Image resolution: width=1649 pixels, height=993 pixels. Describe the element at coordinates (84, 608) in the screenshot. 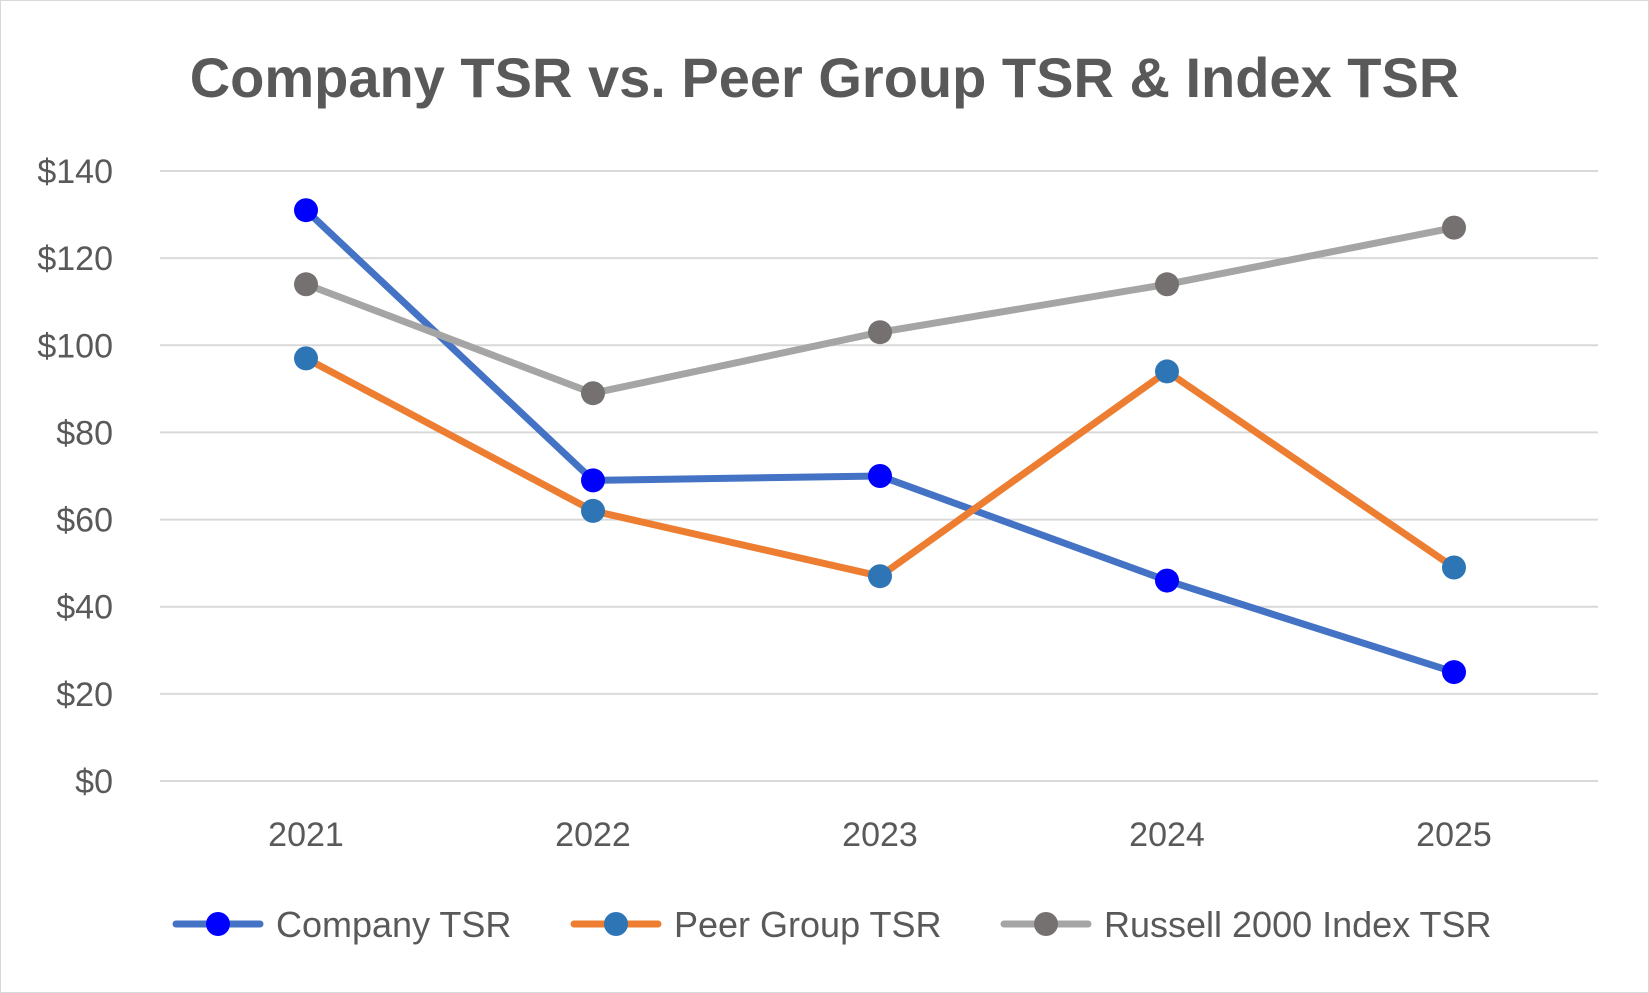

I see `y-tick-label: $40` at that location.